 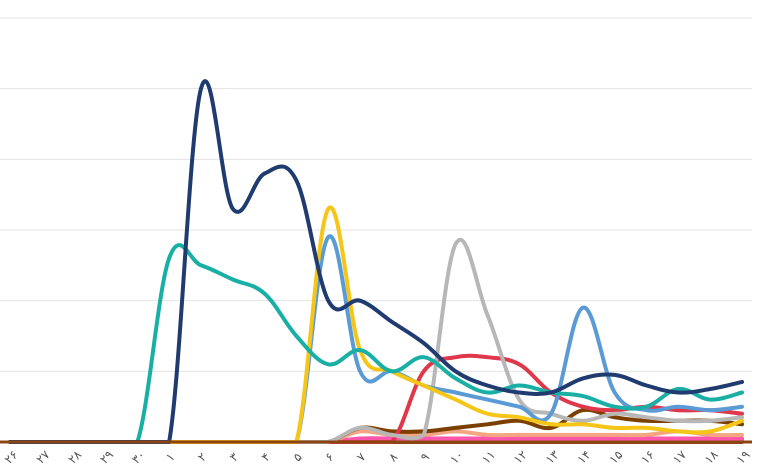 I want to click on x-tick-labels: ۲۶ ۲۷ ۲۸ ۲۹ ۳۰ ۱ ۲ ۳ ۴ ۵ ۶ ۷ ۸ ۹ ۱۰ ۱۱ ۱۲ ۱۳ ۱۴ ۱۵ ۱۶ ۱۷ ۱۸ ۱۹, so click(x=377, y=456).